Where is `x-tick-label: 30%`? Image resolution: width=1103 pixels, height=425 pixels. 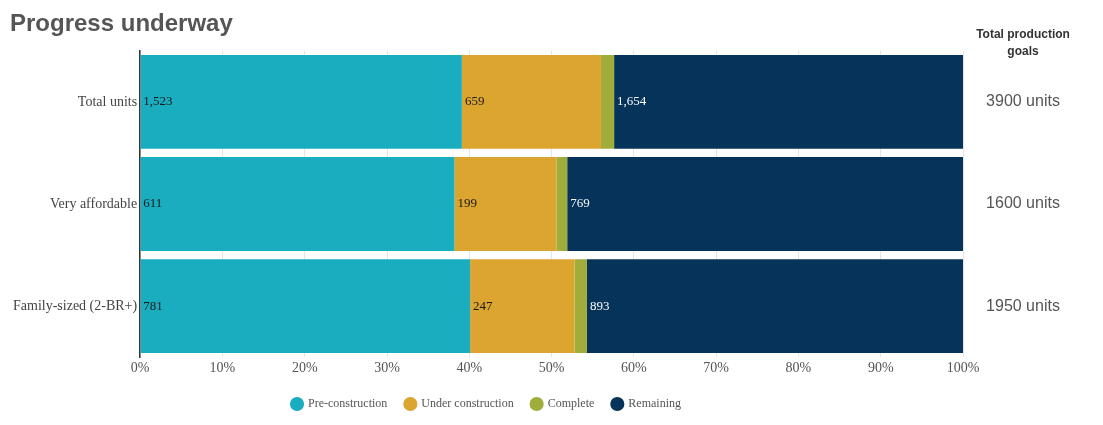 x-tick-label: 30% is located at coordinates (387, 368).